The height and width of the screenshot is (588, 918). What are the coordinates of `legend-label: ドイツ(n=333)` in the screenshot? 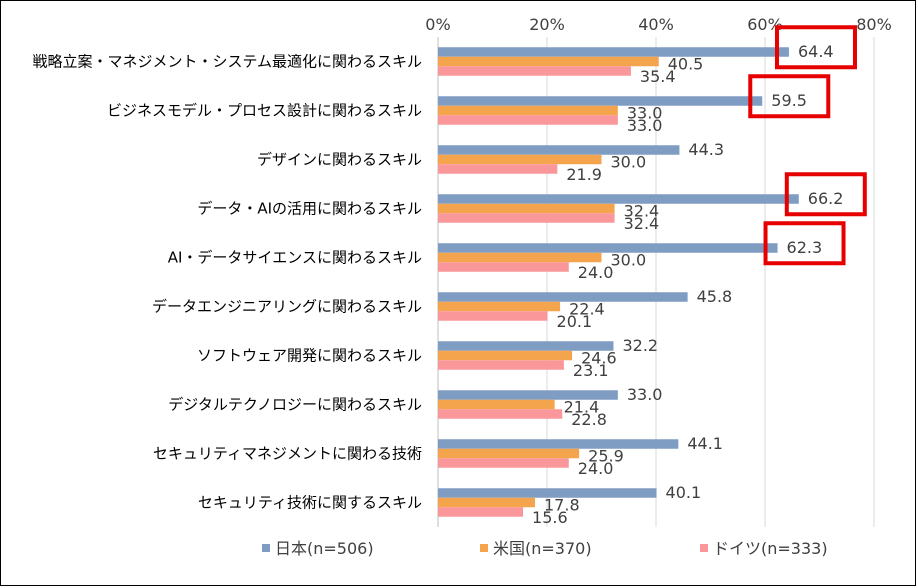 It's located at (770, 548).